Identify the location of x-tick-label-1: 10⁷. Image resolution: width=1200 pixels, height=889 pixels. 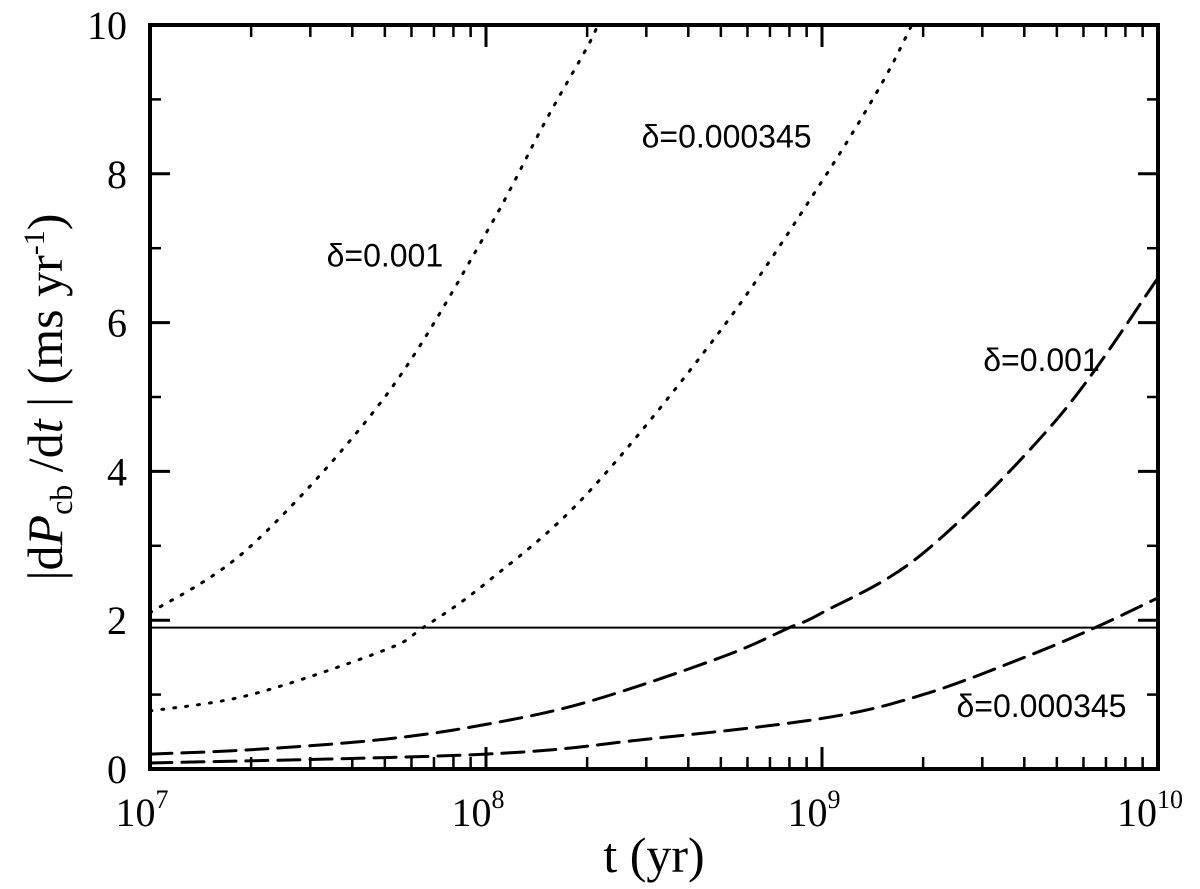
(142, 810).